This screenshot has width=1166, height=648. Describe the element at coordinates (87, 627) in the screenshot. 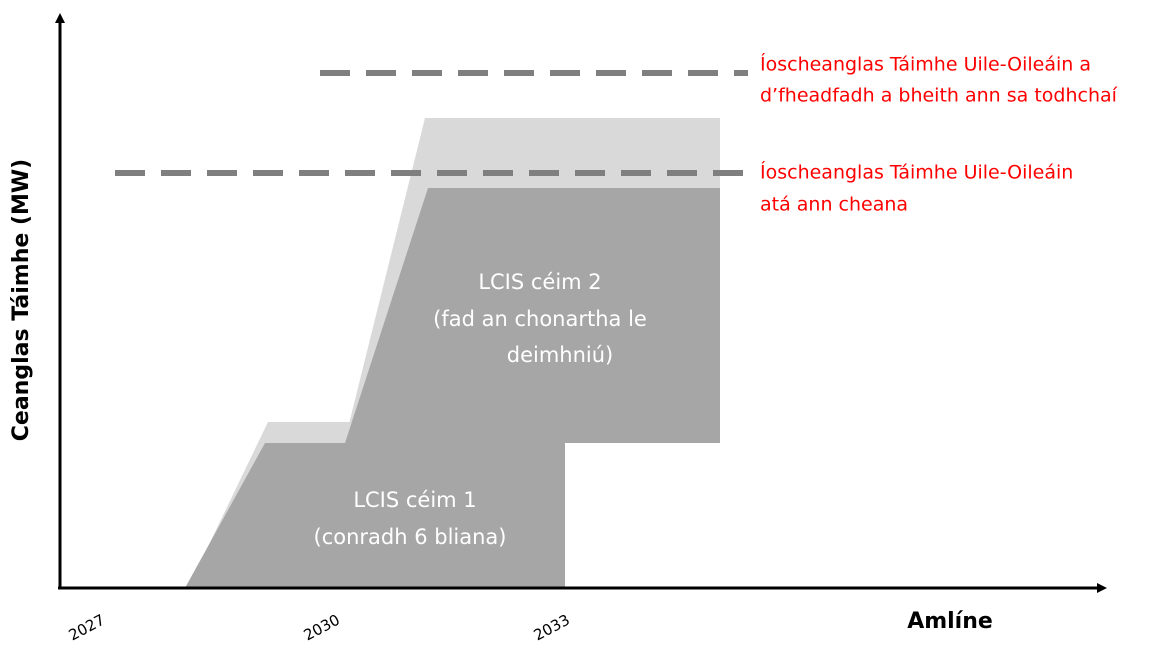

I see `x-tick-label: 2027` at that location.